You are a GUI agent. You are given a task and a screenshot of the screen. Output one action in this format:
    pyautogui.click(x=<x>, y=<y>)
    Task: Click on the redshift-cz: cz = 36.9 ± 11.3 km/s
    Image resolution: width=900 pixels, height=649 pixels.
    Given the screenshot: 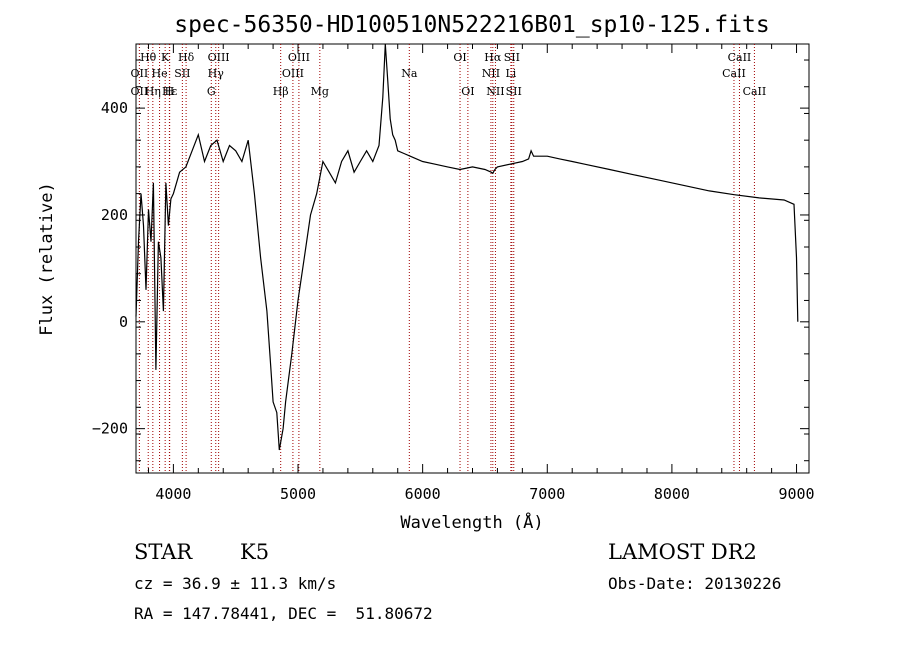 What is the action you would take?
    pyautogui.click(x=235, y=583)
    